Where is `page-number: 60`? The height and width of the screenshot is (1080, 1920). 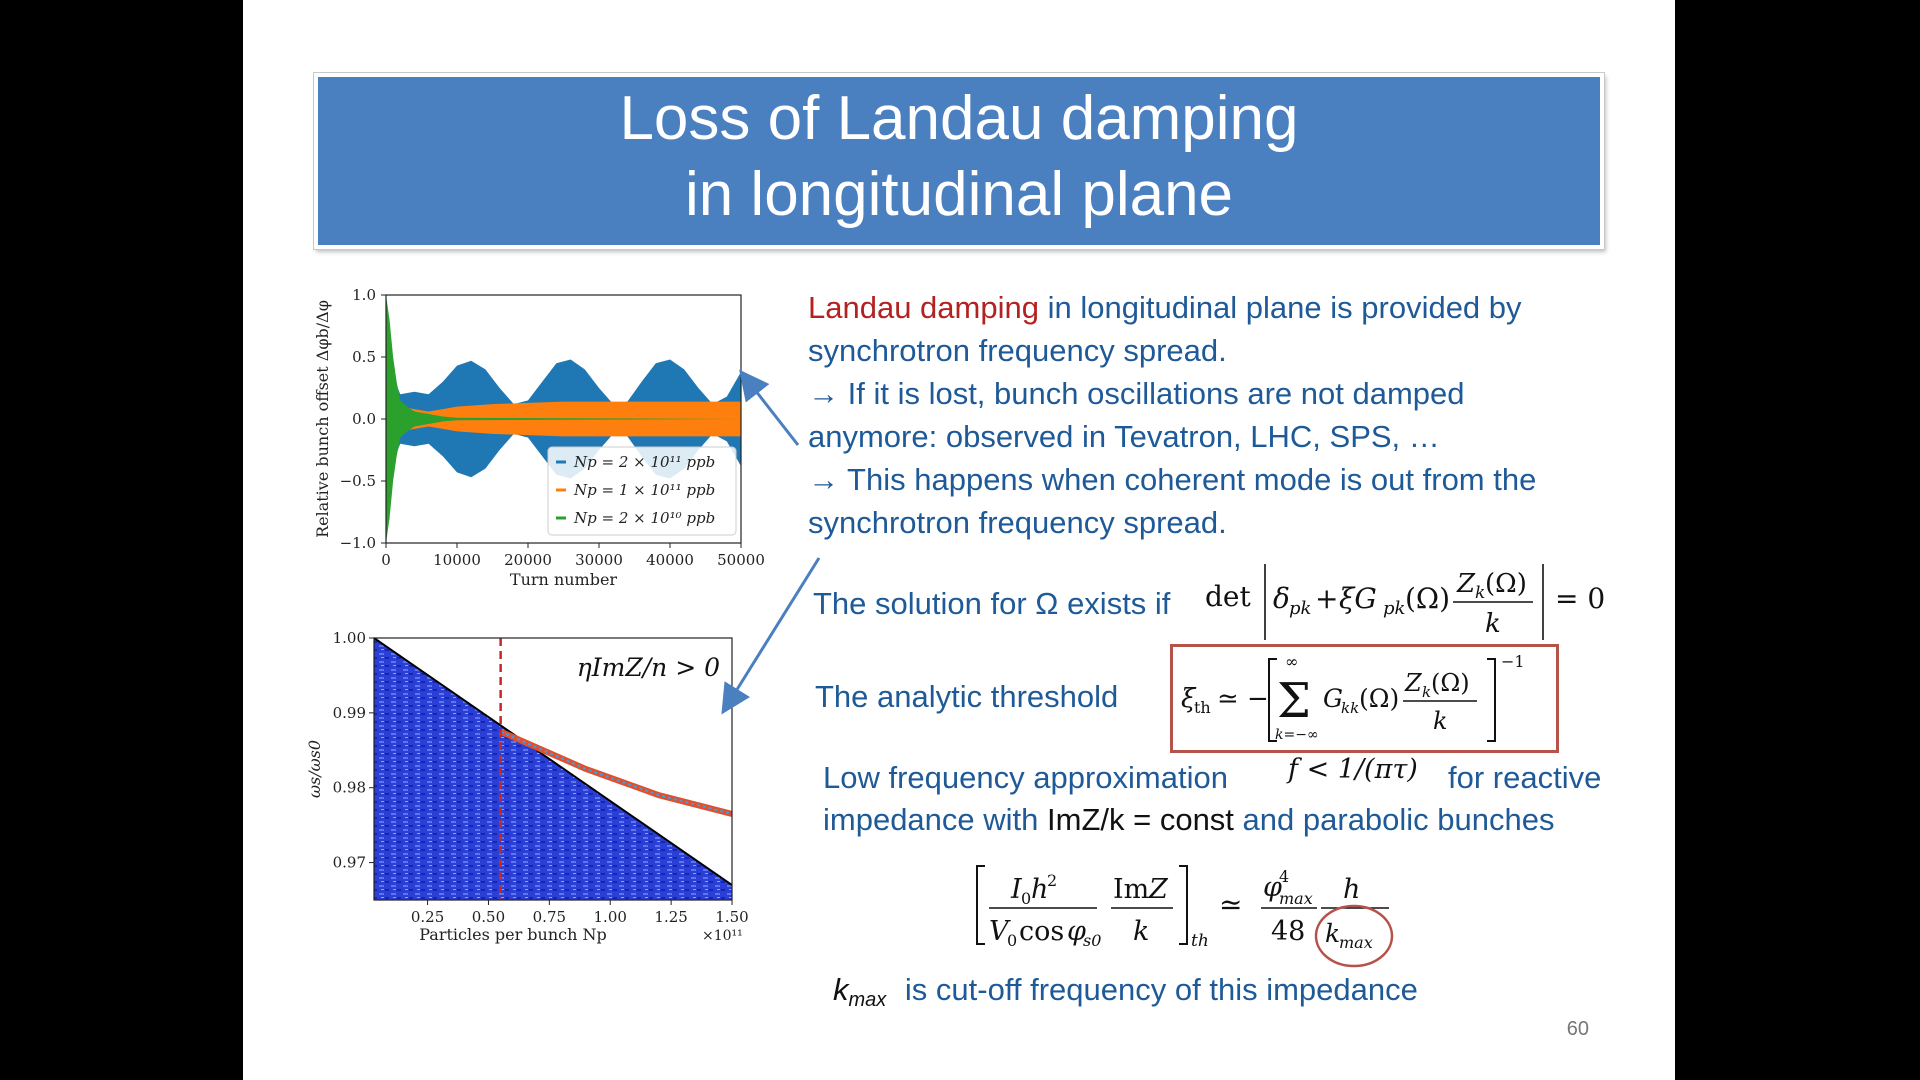
page-number: 60 is located at coordinates (1577, 1029).